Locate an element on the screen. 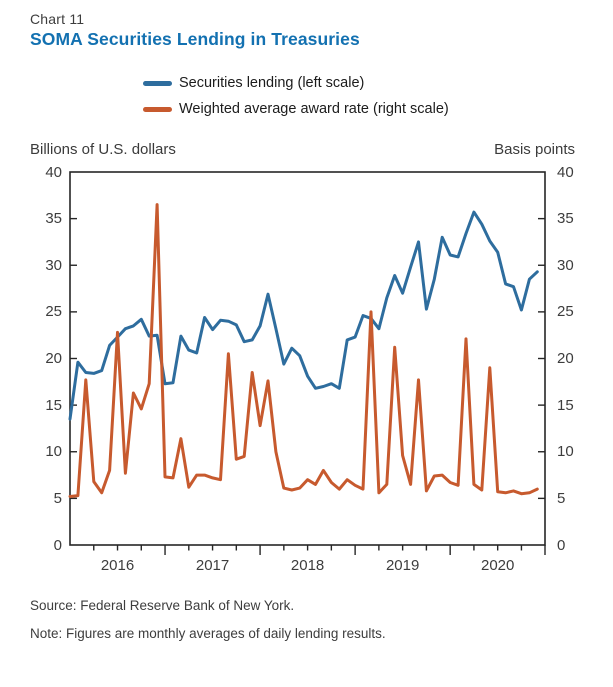 The image size is (613, 687). right-axis-tick-label: 0 is located at coordinates (561, 545).